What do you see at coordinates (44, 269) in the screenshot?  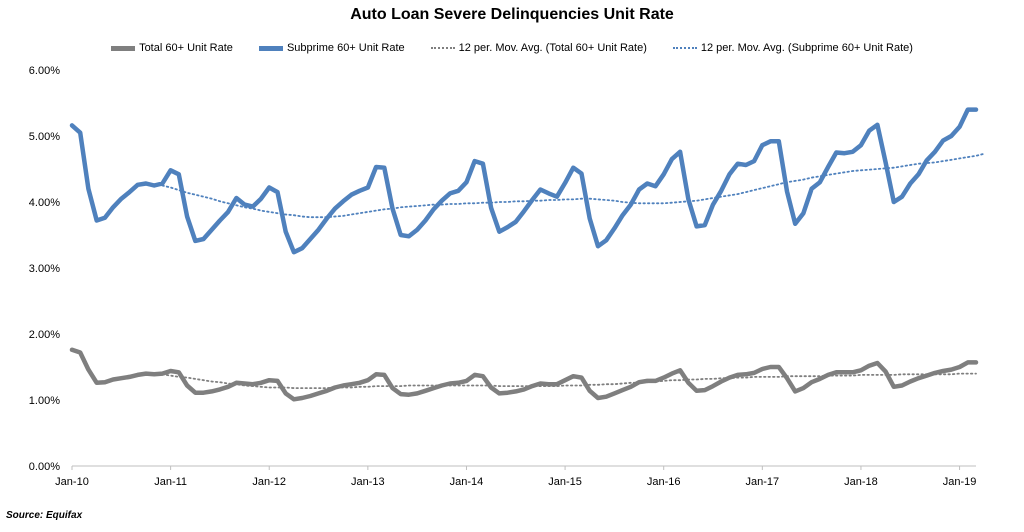 I see `y-tick-label: 3.00%` at bounding box center [44, 269].